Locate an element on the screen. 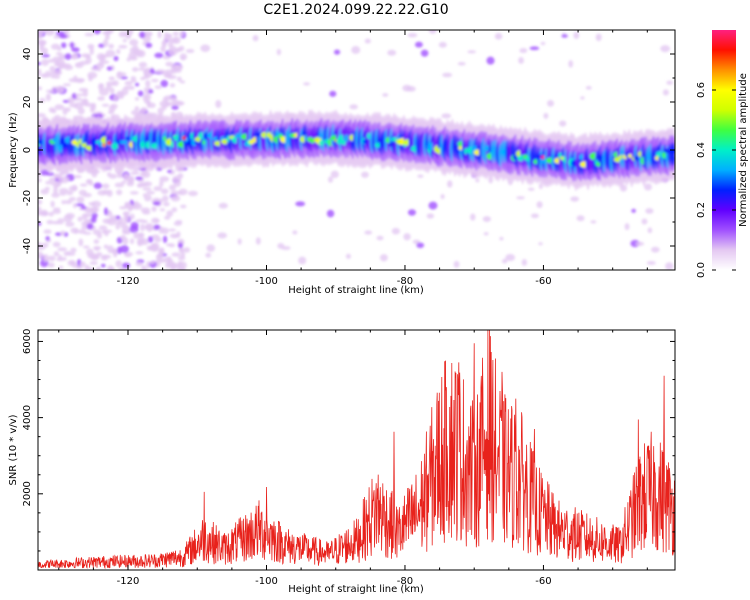 This screenshot has height=600, width=750. y-tick-label: 40 is located at coordinates (27, 54).